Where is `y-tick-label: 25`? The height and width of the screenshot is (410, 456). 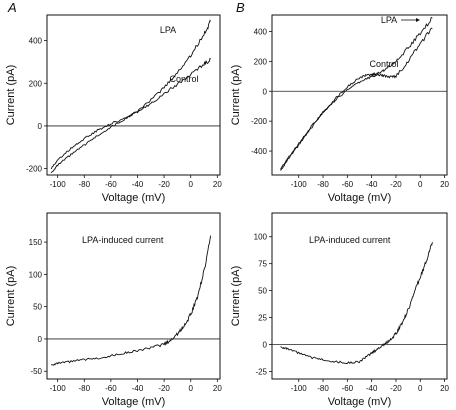
y-tick-label: 25 is located at coordinates (262, 318).